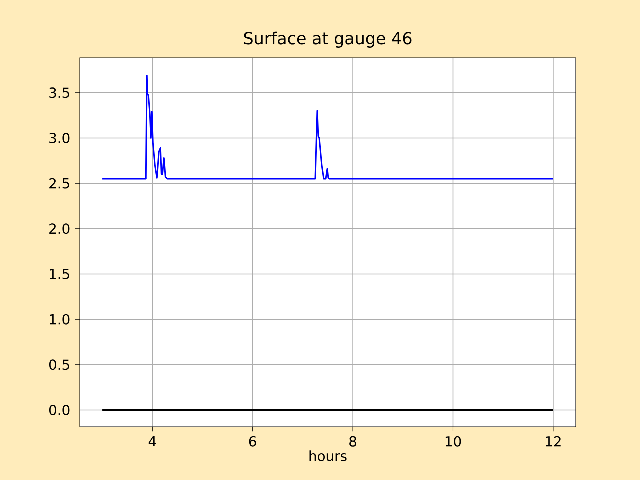 This screenshot has height=480, width=640. Describe the element at coordinates (252, 441) in the screenshot. I see `x-tick-label: 6` at that location.